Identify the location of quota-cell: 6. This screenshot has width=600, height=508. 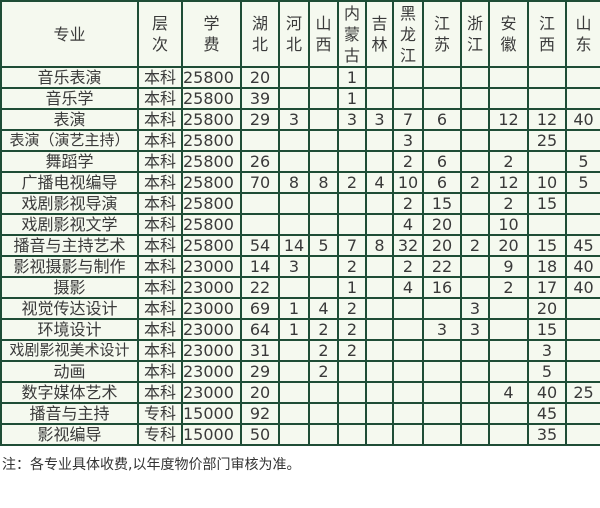
(442, 182).